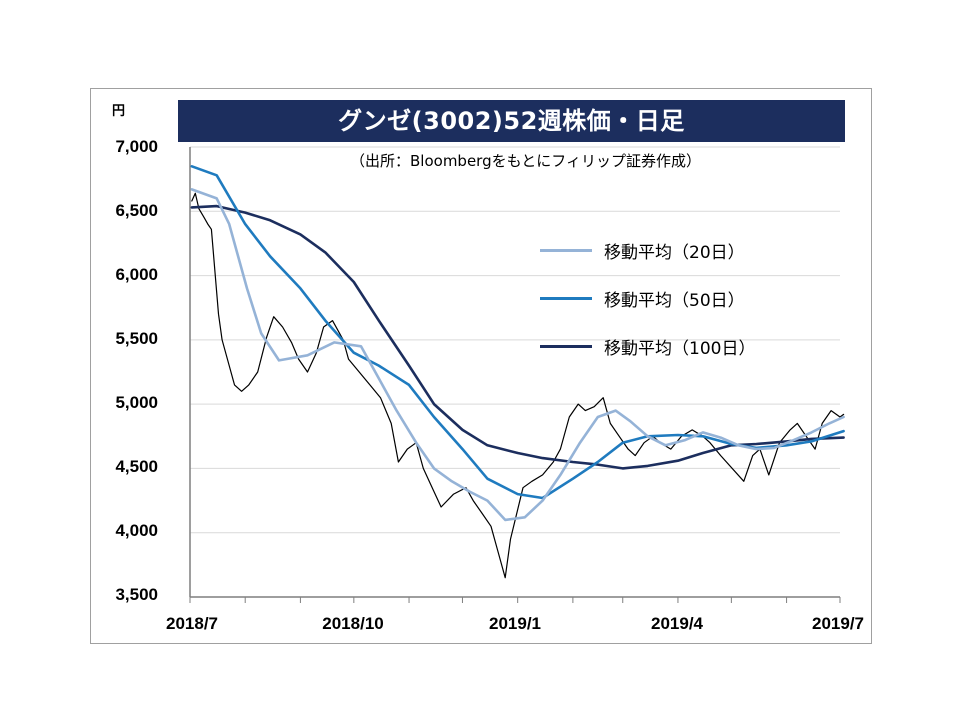 This screenshot has width=960, height=720. Describe the element at coordinates (136, 530) in the screenshot. I see `y-tick-label: 4,000` at that location.